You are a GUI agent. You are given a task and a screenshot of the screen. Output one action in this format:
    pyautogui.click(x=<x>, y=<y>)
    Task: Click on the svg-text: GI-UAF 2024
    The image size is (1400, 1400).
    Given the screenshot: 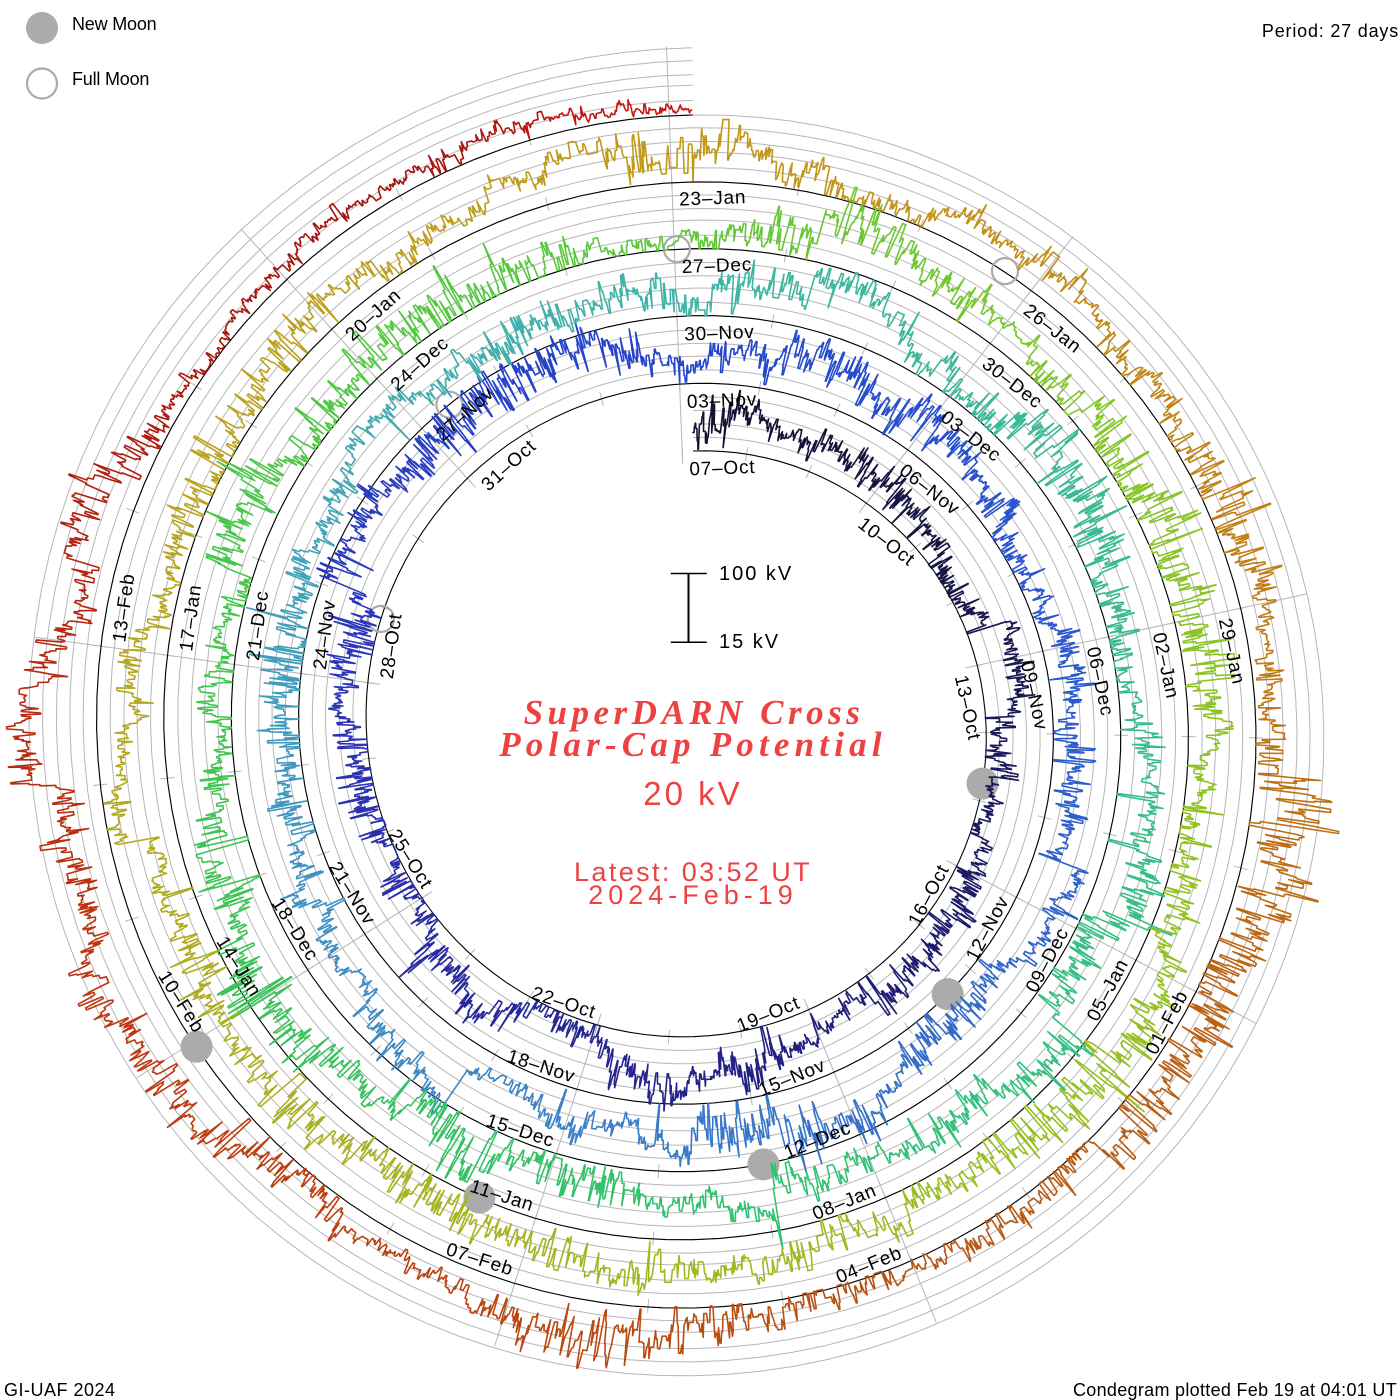 What is the action you would take?
    pyautogui.click(x=60, y=1390)
    